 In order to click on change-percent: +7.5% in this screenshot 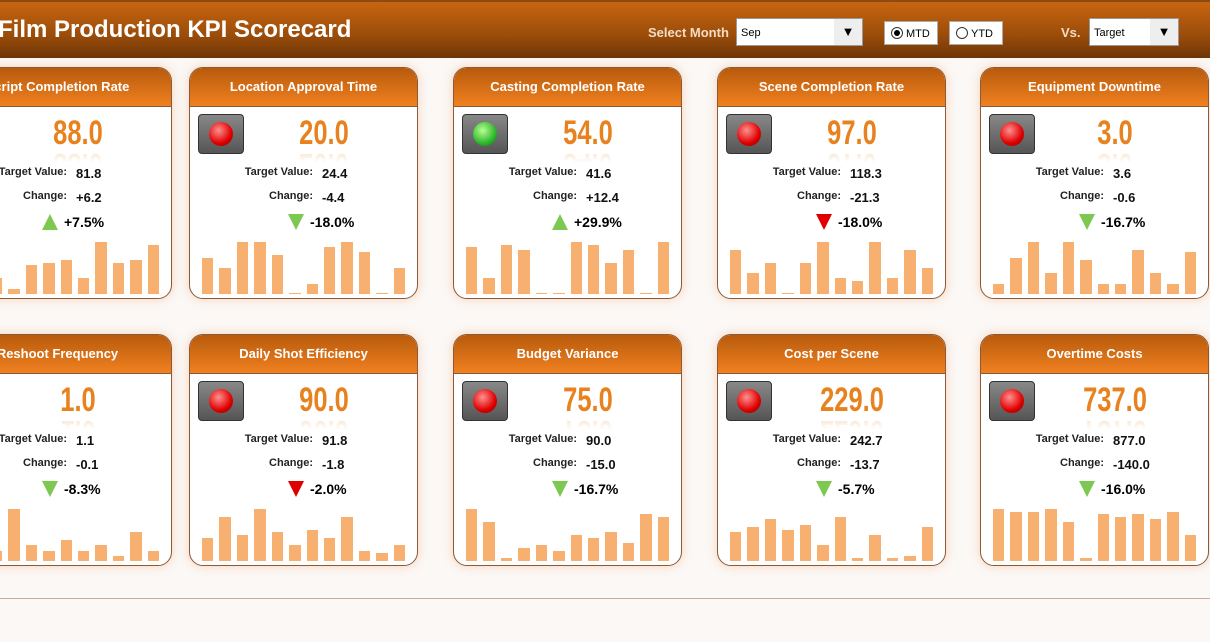, I will do `click(84, 222)`.